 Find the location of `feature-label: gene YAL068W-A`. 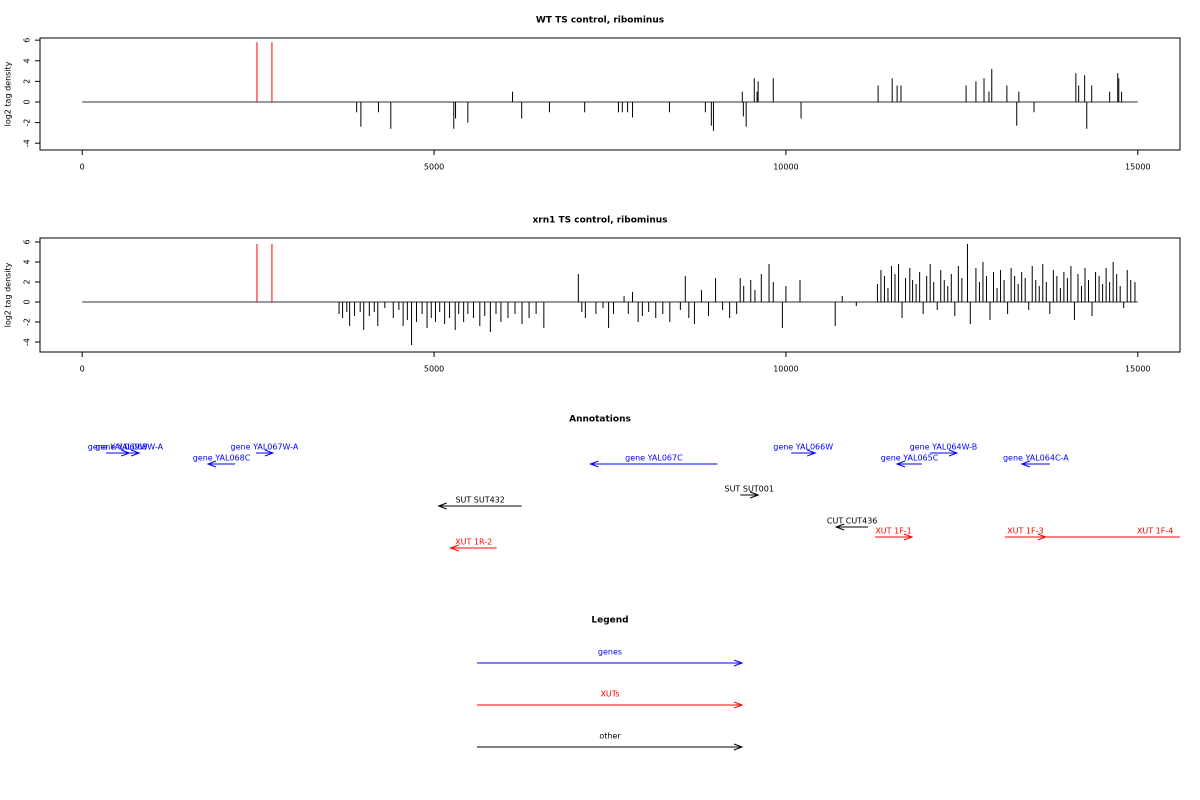

feature-label: gene YAL068W-A is located at coordinates (129, 447).